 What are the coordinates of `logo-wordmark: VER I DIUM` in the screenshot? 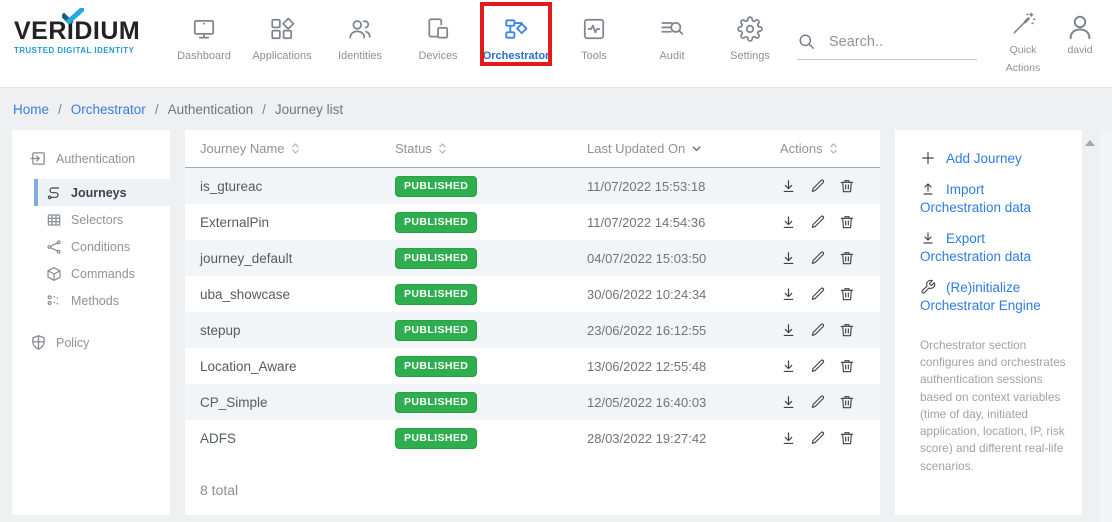 It's located at (89, 26).